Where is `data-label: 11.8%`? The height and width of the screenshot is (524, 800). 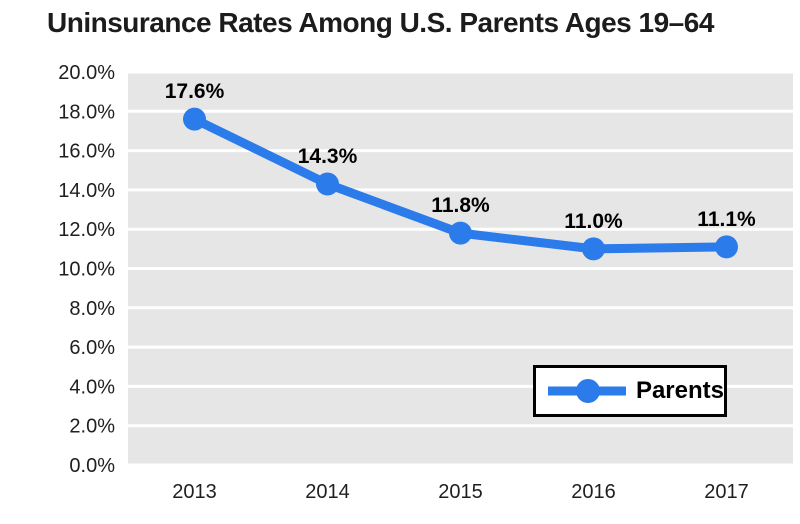
data-label: 11.8% is located at coordinates (460, 205).